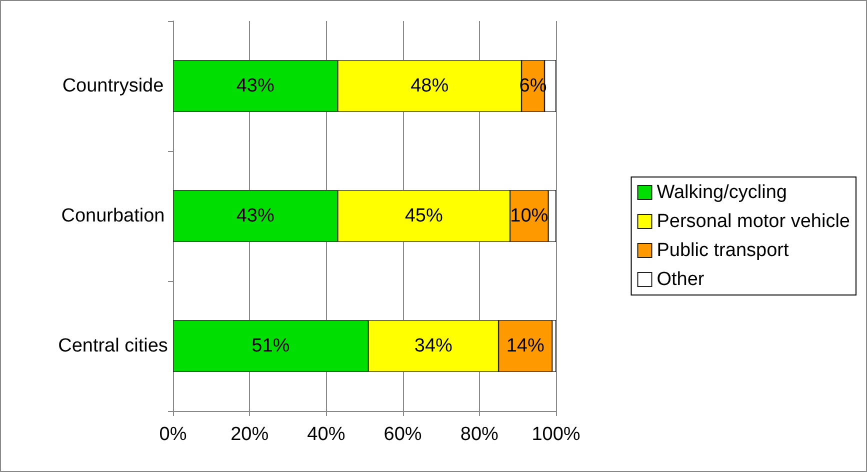 This screenshot has width=867, height=472. Describe the element at coordinates (433, 346) in the screenshot. I see `data-label: 34%` at that location.